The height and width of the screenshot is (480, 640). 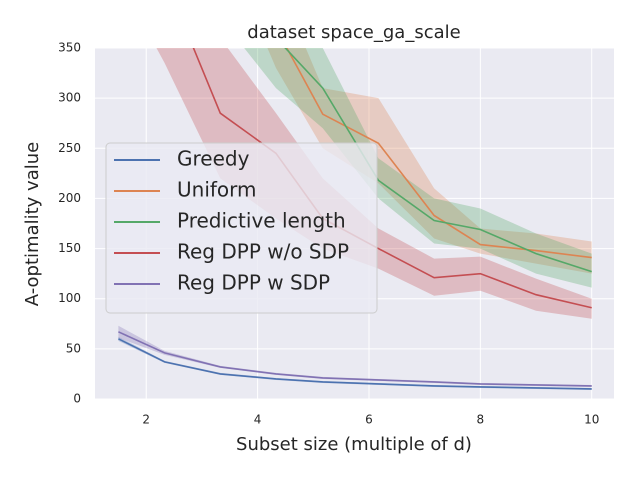 What do you see at coordinates (258, 420) in the screenshot?
I see `x-tick-label: 4` at bounding box center [258, 420].